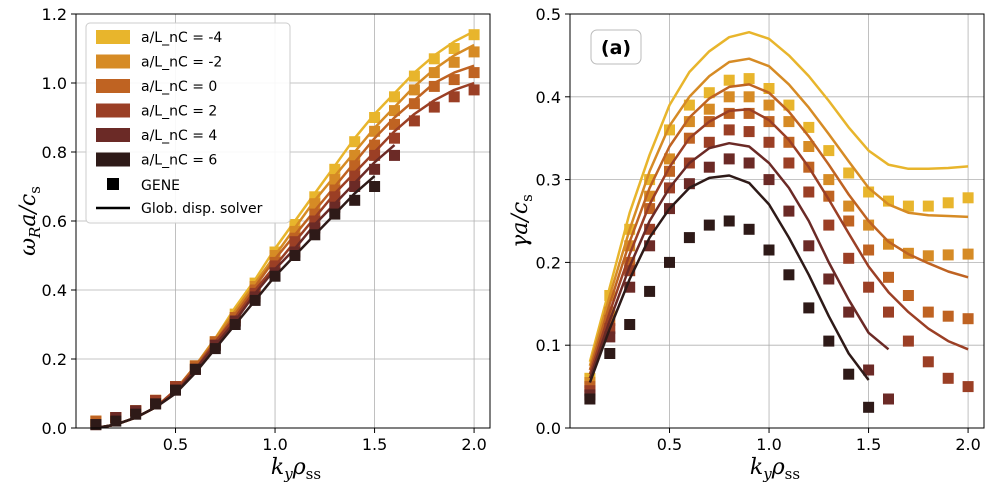  What do you see at coordinates (473, 444) in the screenshot?
I see `left-xtick-label: 2.0` at bounding box center [473, 444].